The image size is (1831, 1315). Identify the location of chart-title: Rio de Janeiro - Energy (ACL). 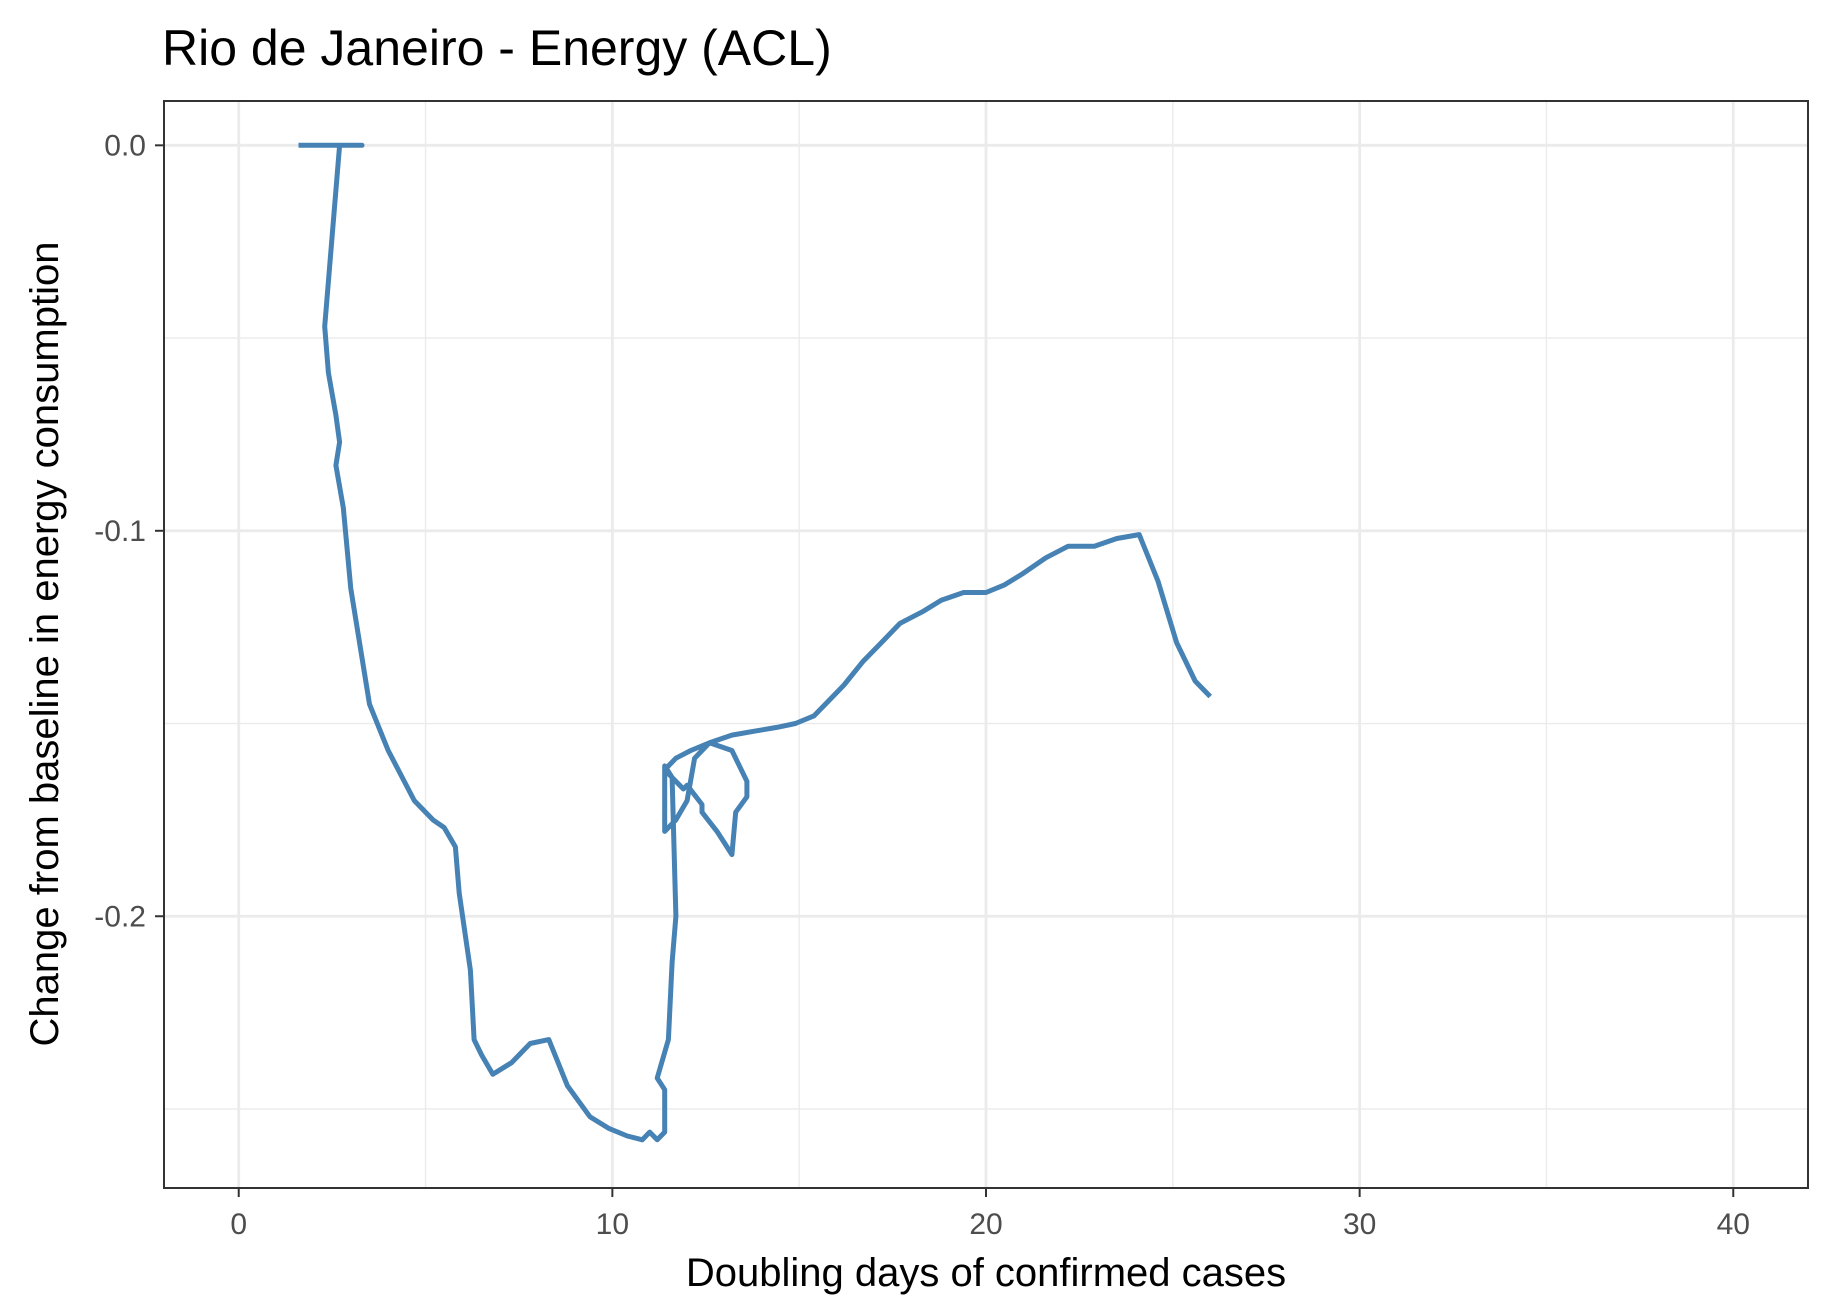
(497, 48).